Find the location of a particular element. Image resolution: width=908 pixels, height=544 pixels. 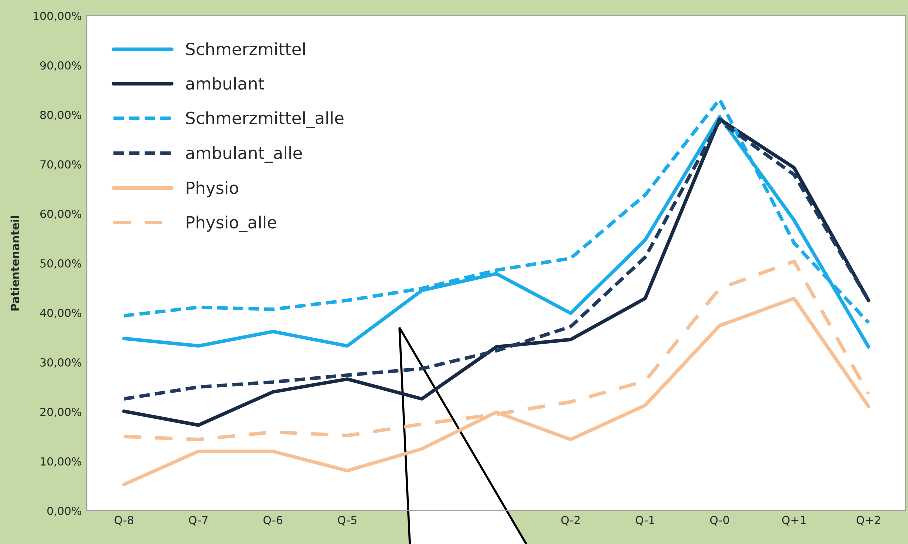

y-tick-label: 60,00% is located at coordinates (61, 215).